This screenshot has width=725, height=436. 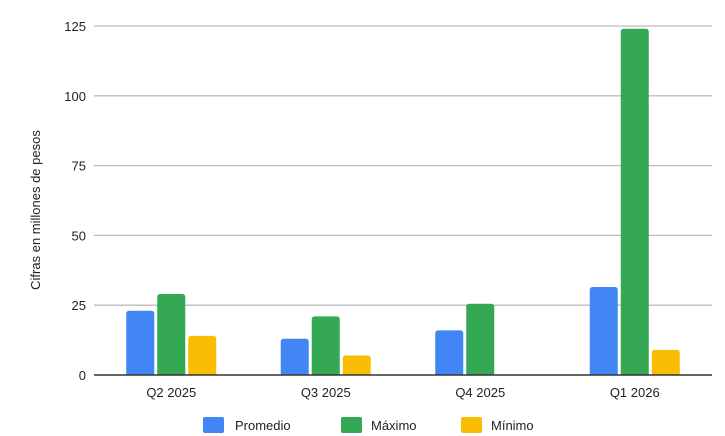 I want to click on legend-item: Mínimo, so click(x=497, y=425).